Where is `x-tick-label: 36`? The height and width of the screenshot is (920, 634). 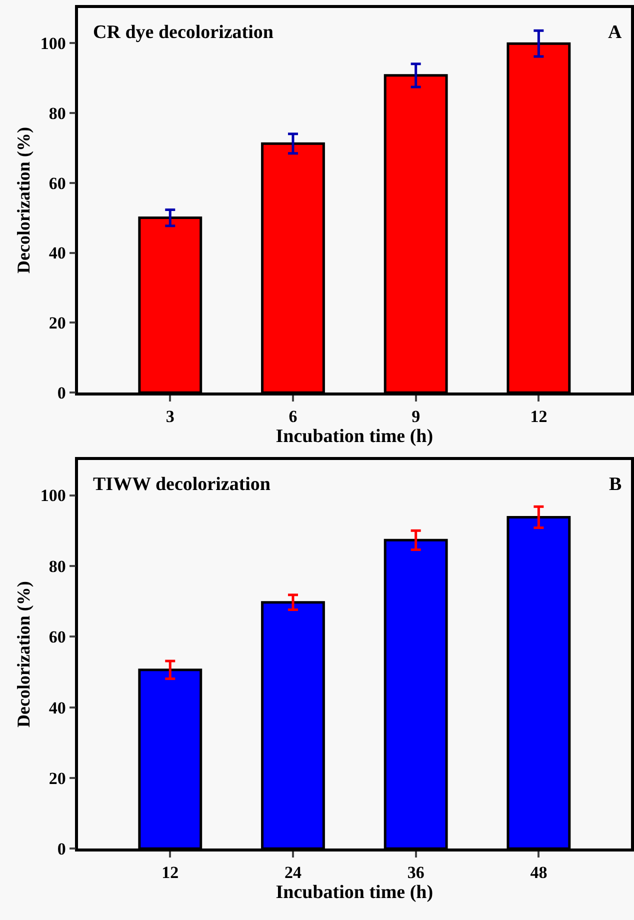
x-tick-label: 36 is located at coordinates (415, 872).